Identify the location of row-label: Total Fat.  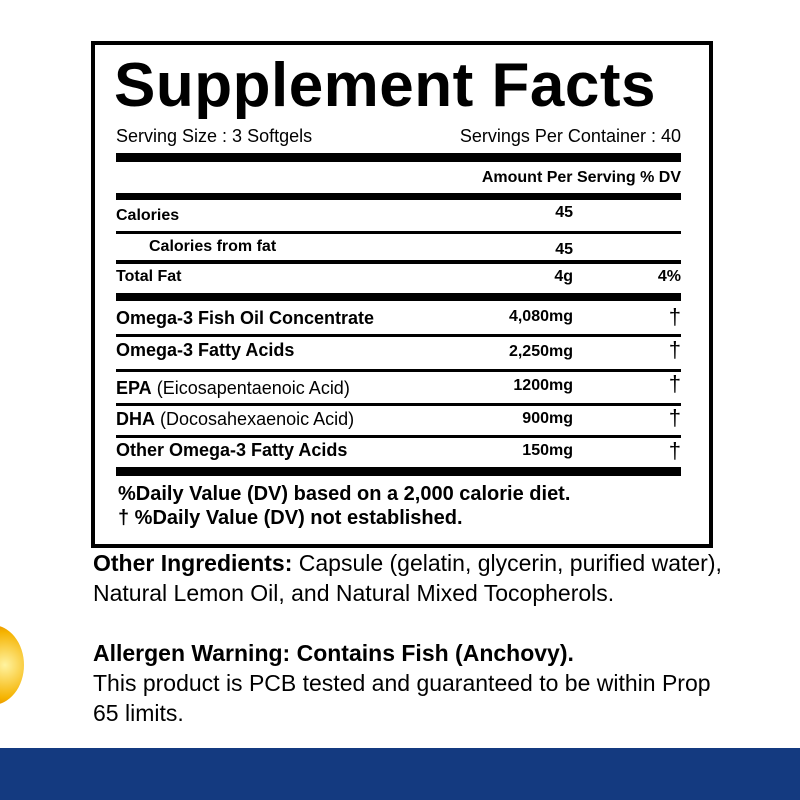
(149, 276).